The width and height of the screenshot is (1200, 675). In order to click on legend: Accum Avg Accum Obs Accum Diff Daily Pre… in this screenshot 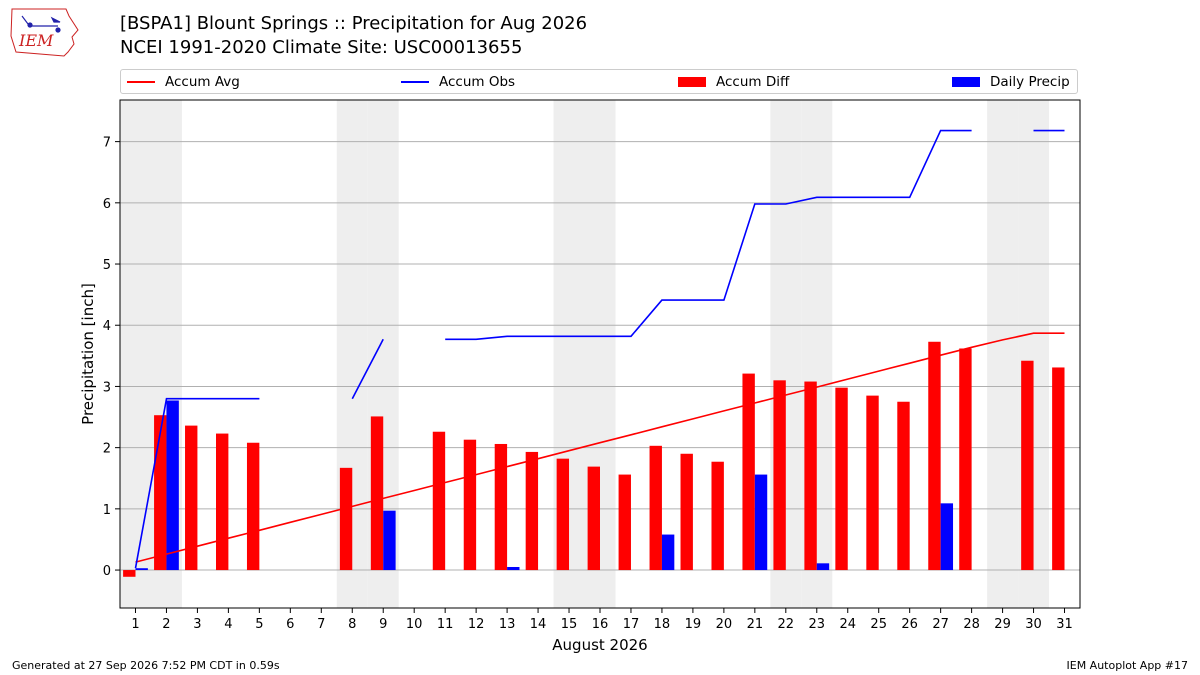, I will do `click(599, 81)`.